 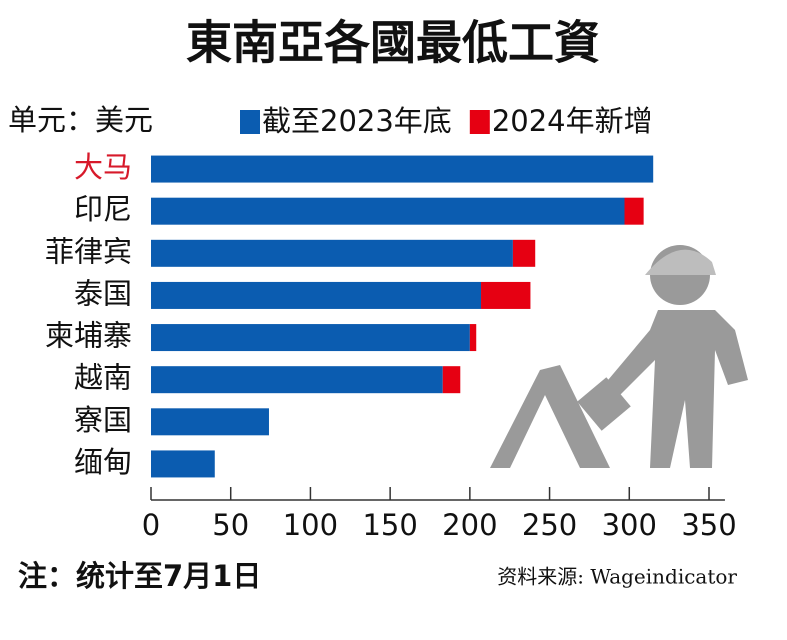 I want to click on x-tick-label: 0, so click(x=151, y=525).